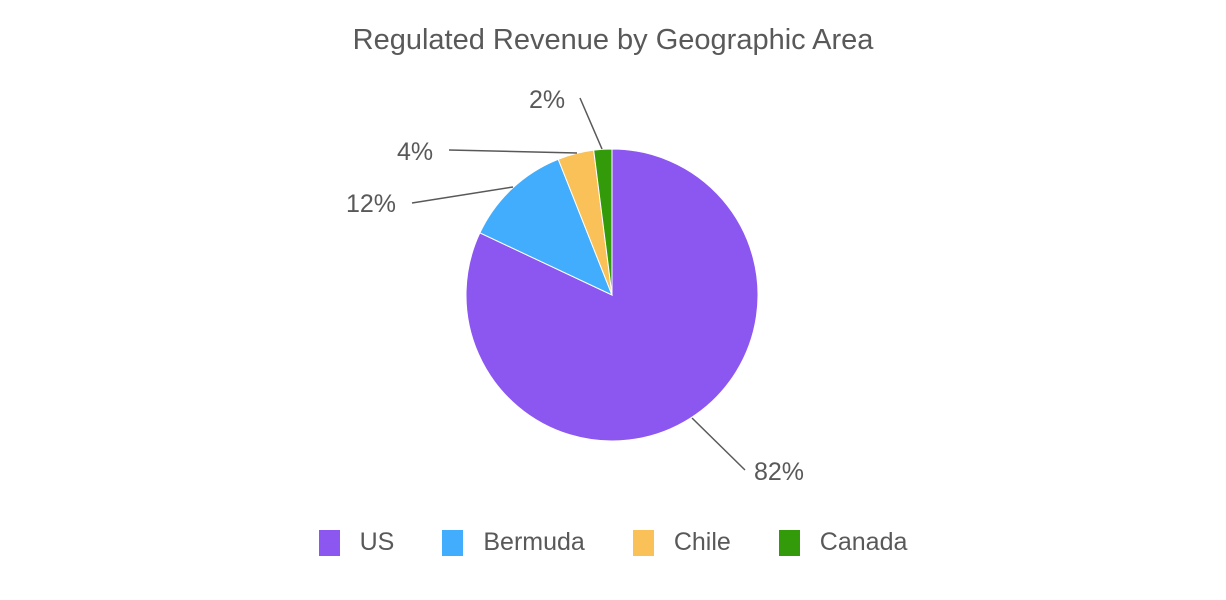 This screenshot has width=1226, height=600. Describe the element at coordinates (613, 40) in the screenshot. I see `chart-title: Regulated Revenue by Geographic Area` at that location.